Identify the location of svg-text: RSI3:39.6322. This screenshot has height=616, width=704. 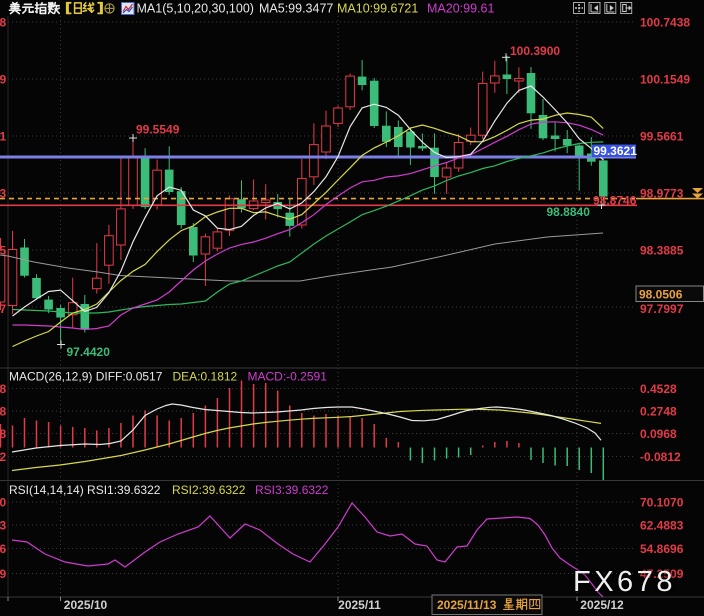
(292, 490).